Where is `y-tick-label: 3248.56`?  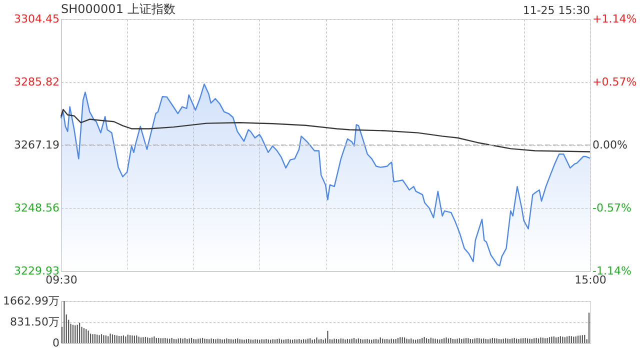 y-tick-label: 3248.56 is located at coordinates (37, 208).